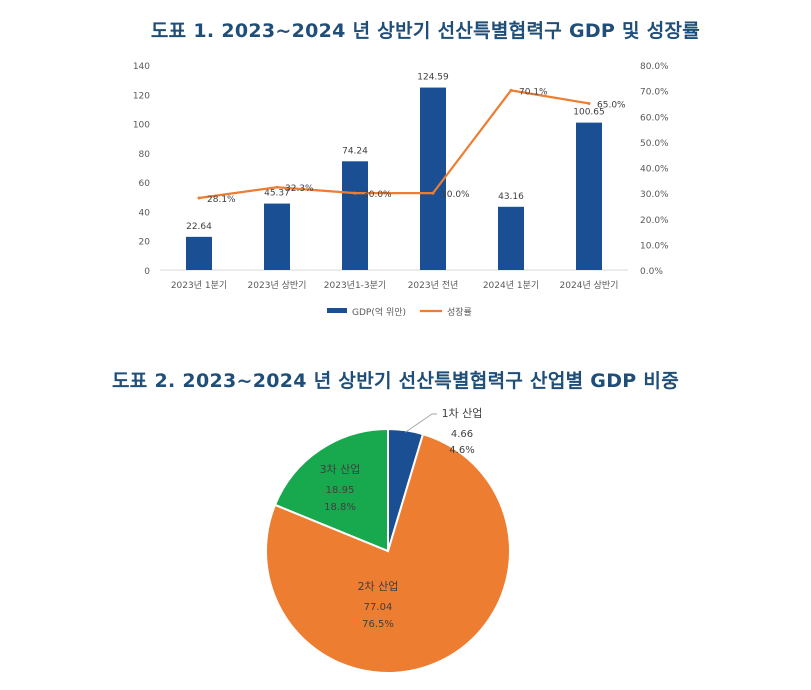 The image size is (811, 690). I want to click on legend-growth-label: 성장률, so click(459, 312).